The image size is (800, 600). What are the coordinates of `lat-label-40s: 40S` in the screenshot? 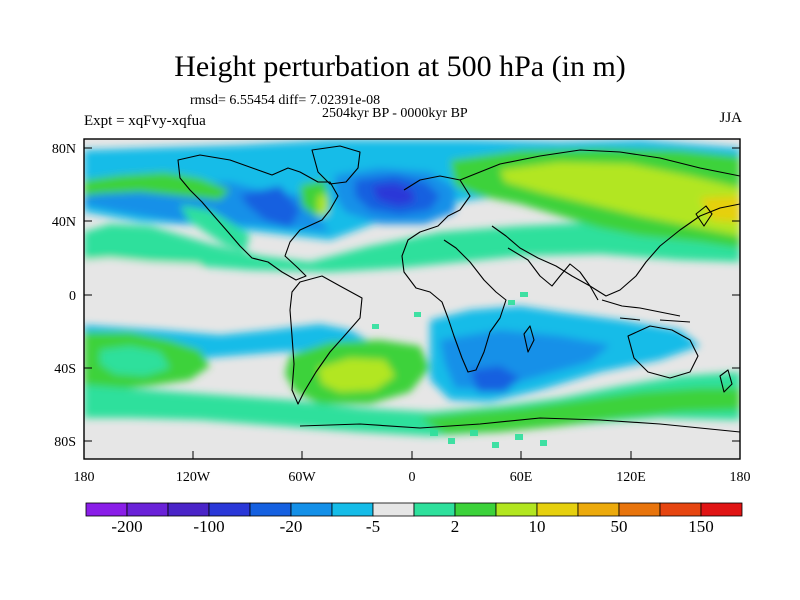 It's located at (65, 369).